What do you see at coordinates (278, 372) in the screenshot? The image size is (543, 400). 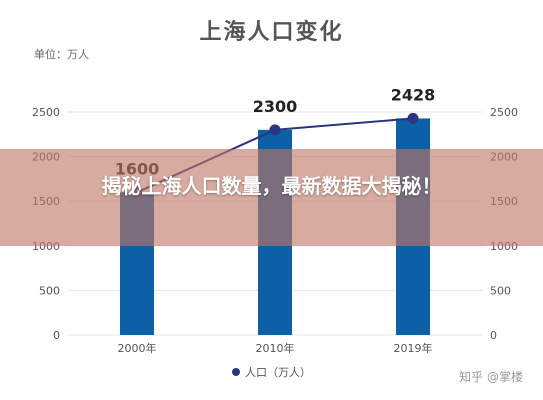 I see `legend-label: 人口（万人）` at bounding box center [278, 372].